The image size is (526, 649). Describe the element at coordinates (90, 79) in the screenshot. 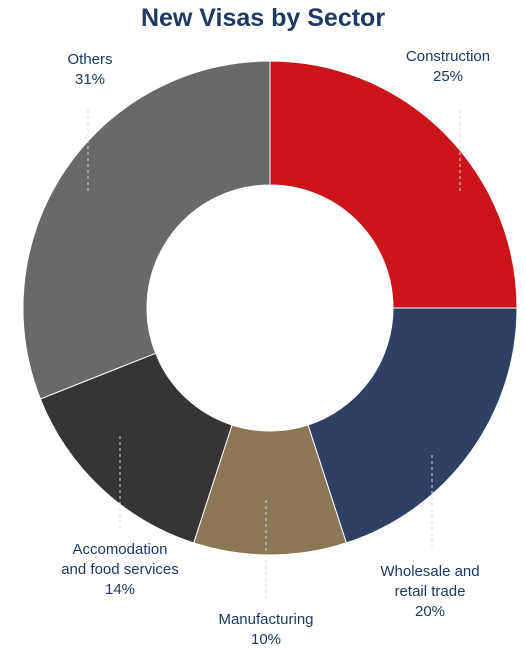

I see `slice-percent-others: 31%` at that location.